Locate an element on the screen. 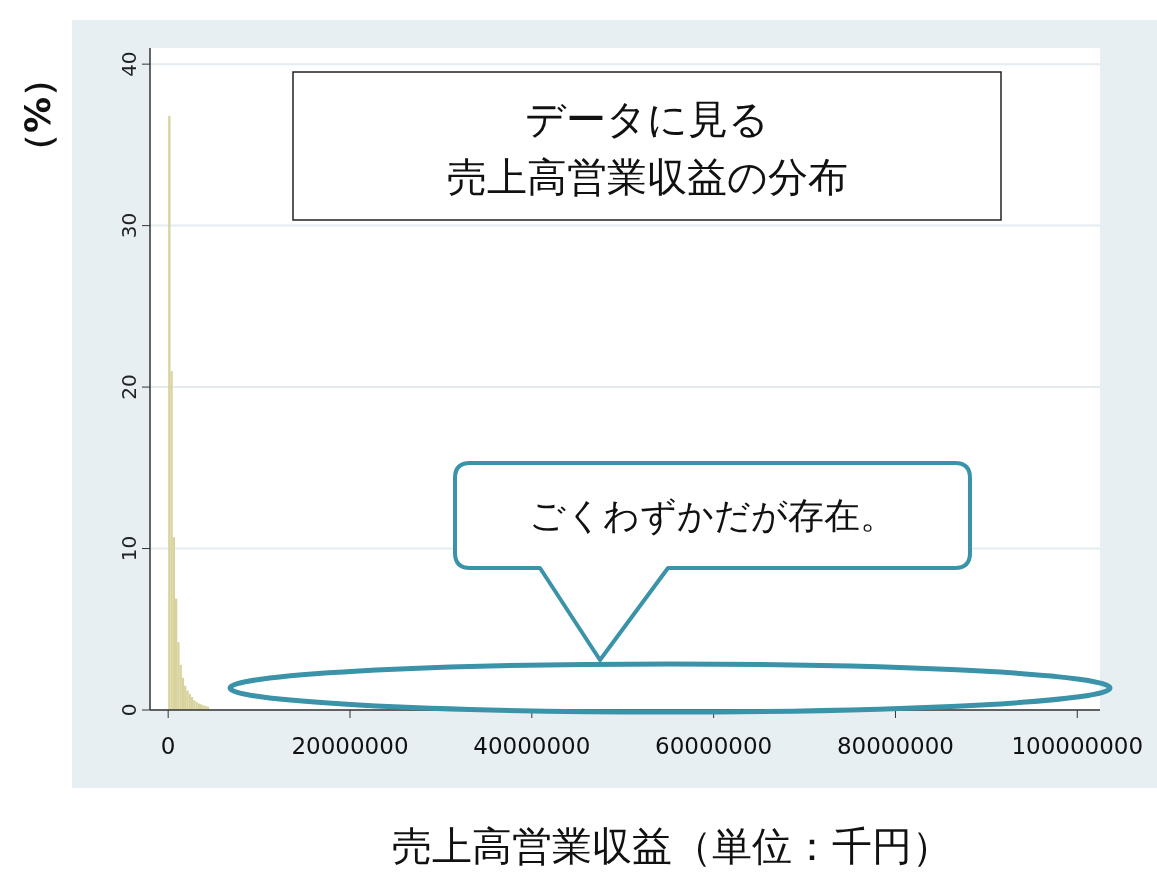 This screenshot has width=1157, height=872. x-tick-label: 0 is located at coordinates (168, 746).